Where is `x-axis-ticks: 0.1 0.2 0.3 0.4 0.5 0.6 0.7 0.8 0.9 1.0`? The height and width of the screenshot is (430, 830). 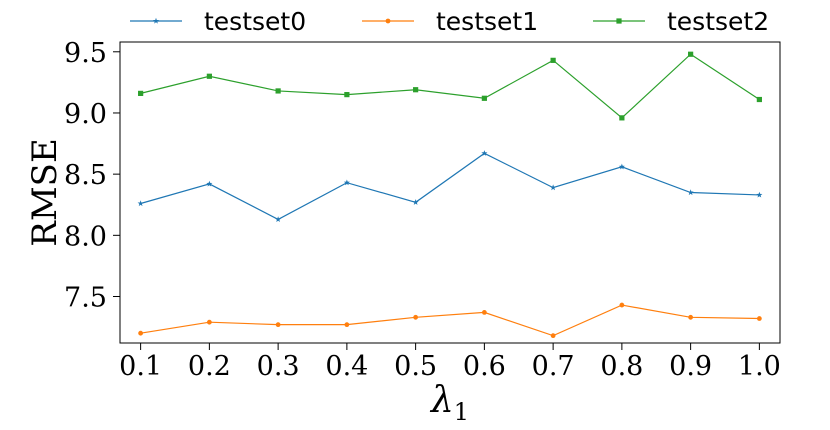 x-axis-ticks: 0.1 0.2 0.3 0.4 0.5 0.6 0.7 0.8 0.9 1.0 is located at coordinates (450, 362).